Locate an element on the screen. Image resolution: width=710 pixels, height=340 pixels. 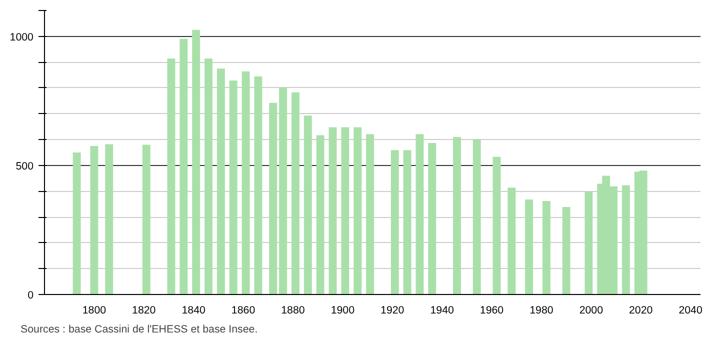
x-tick-label: 1880 is located at coordinates (293, 310).